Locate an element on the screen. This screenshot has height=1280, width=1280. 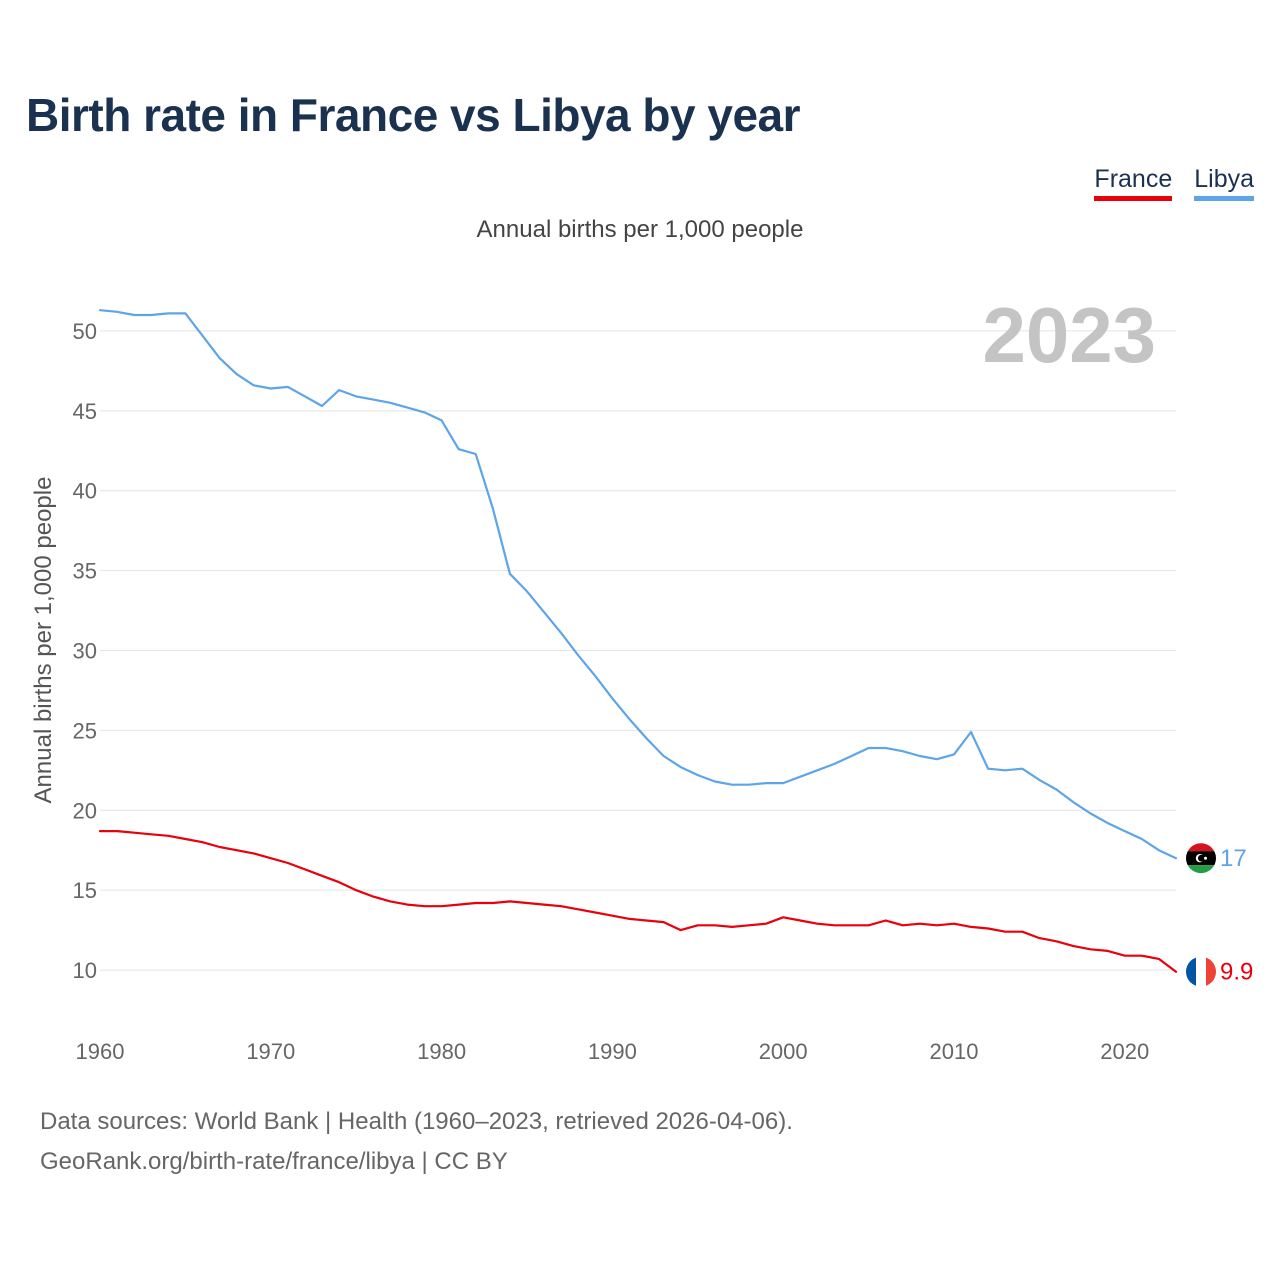
x-axis-ticks: 1960 1970 1980 1990 2000 2010 2020 is located at coordinates (613, 1051).